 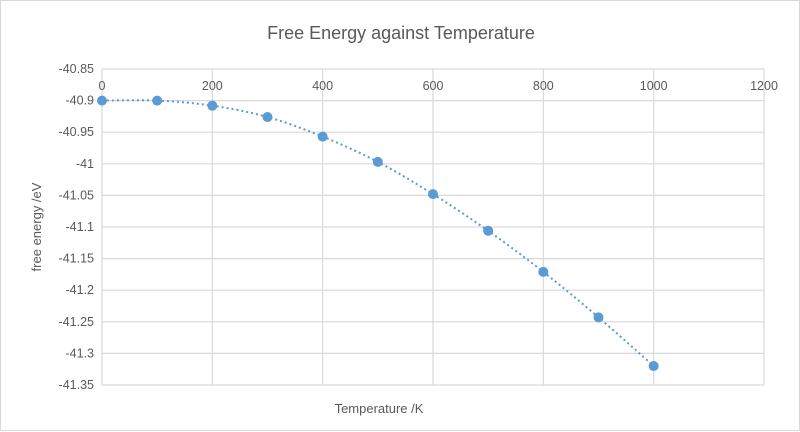 What do you see at coordinates (102, 86) in the screenshot?
I see `x-tick-label: 0` at bounding box center [102, 86].